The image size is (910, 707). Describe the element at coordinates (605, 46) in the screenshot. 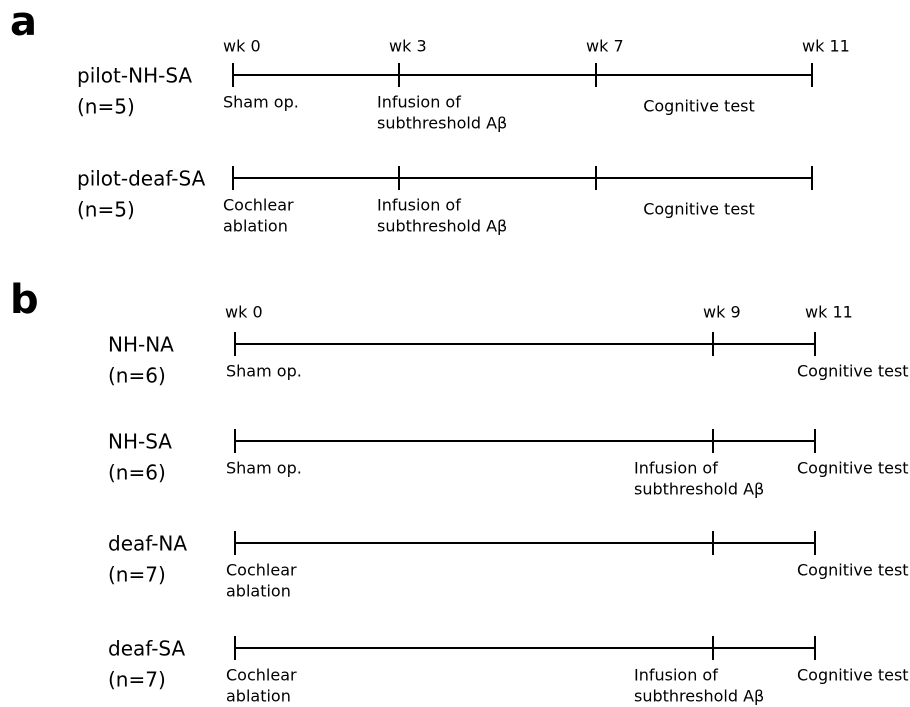

I see `week-label: wk 7` at that location.